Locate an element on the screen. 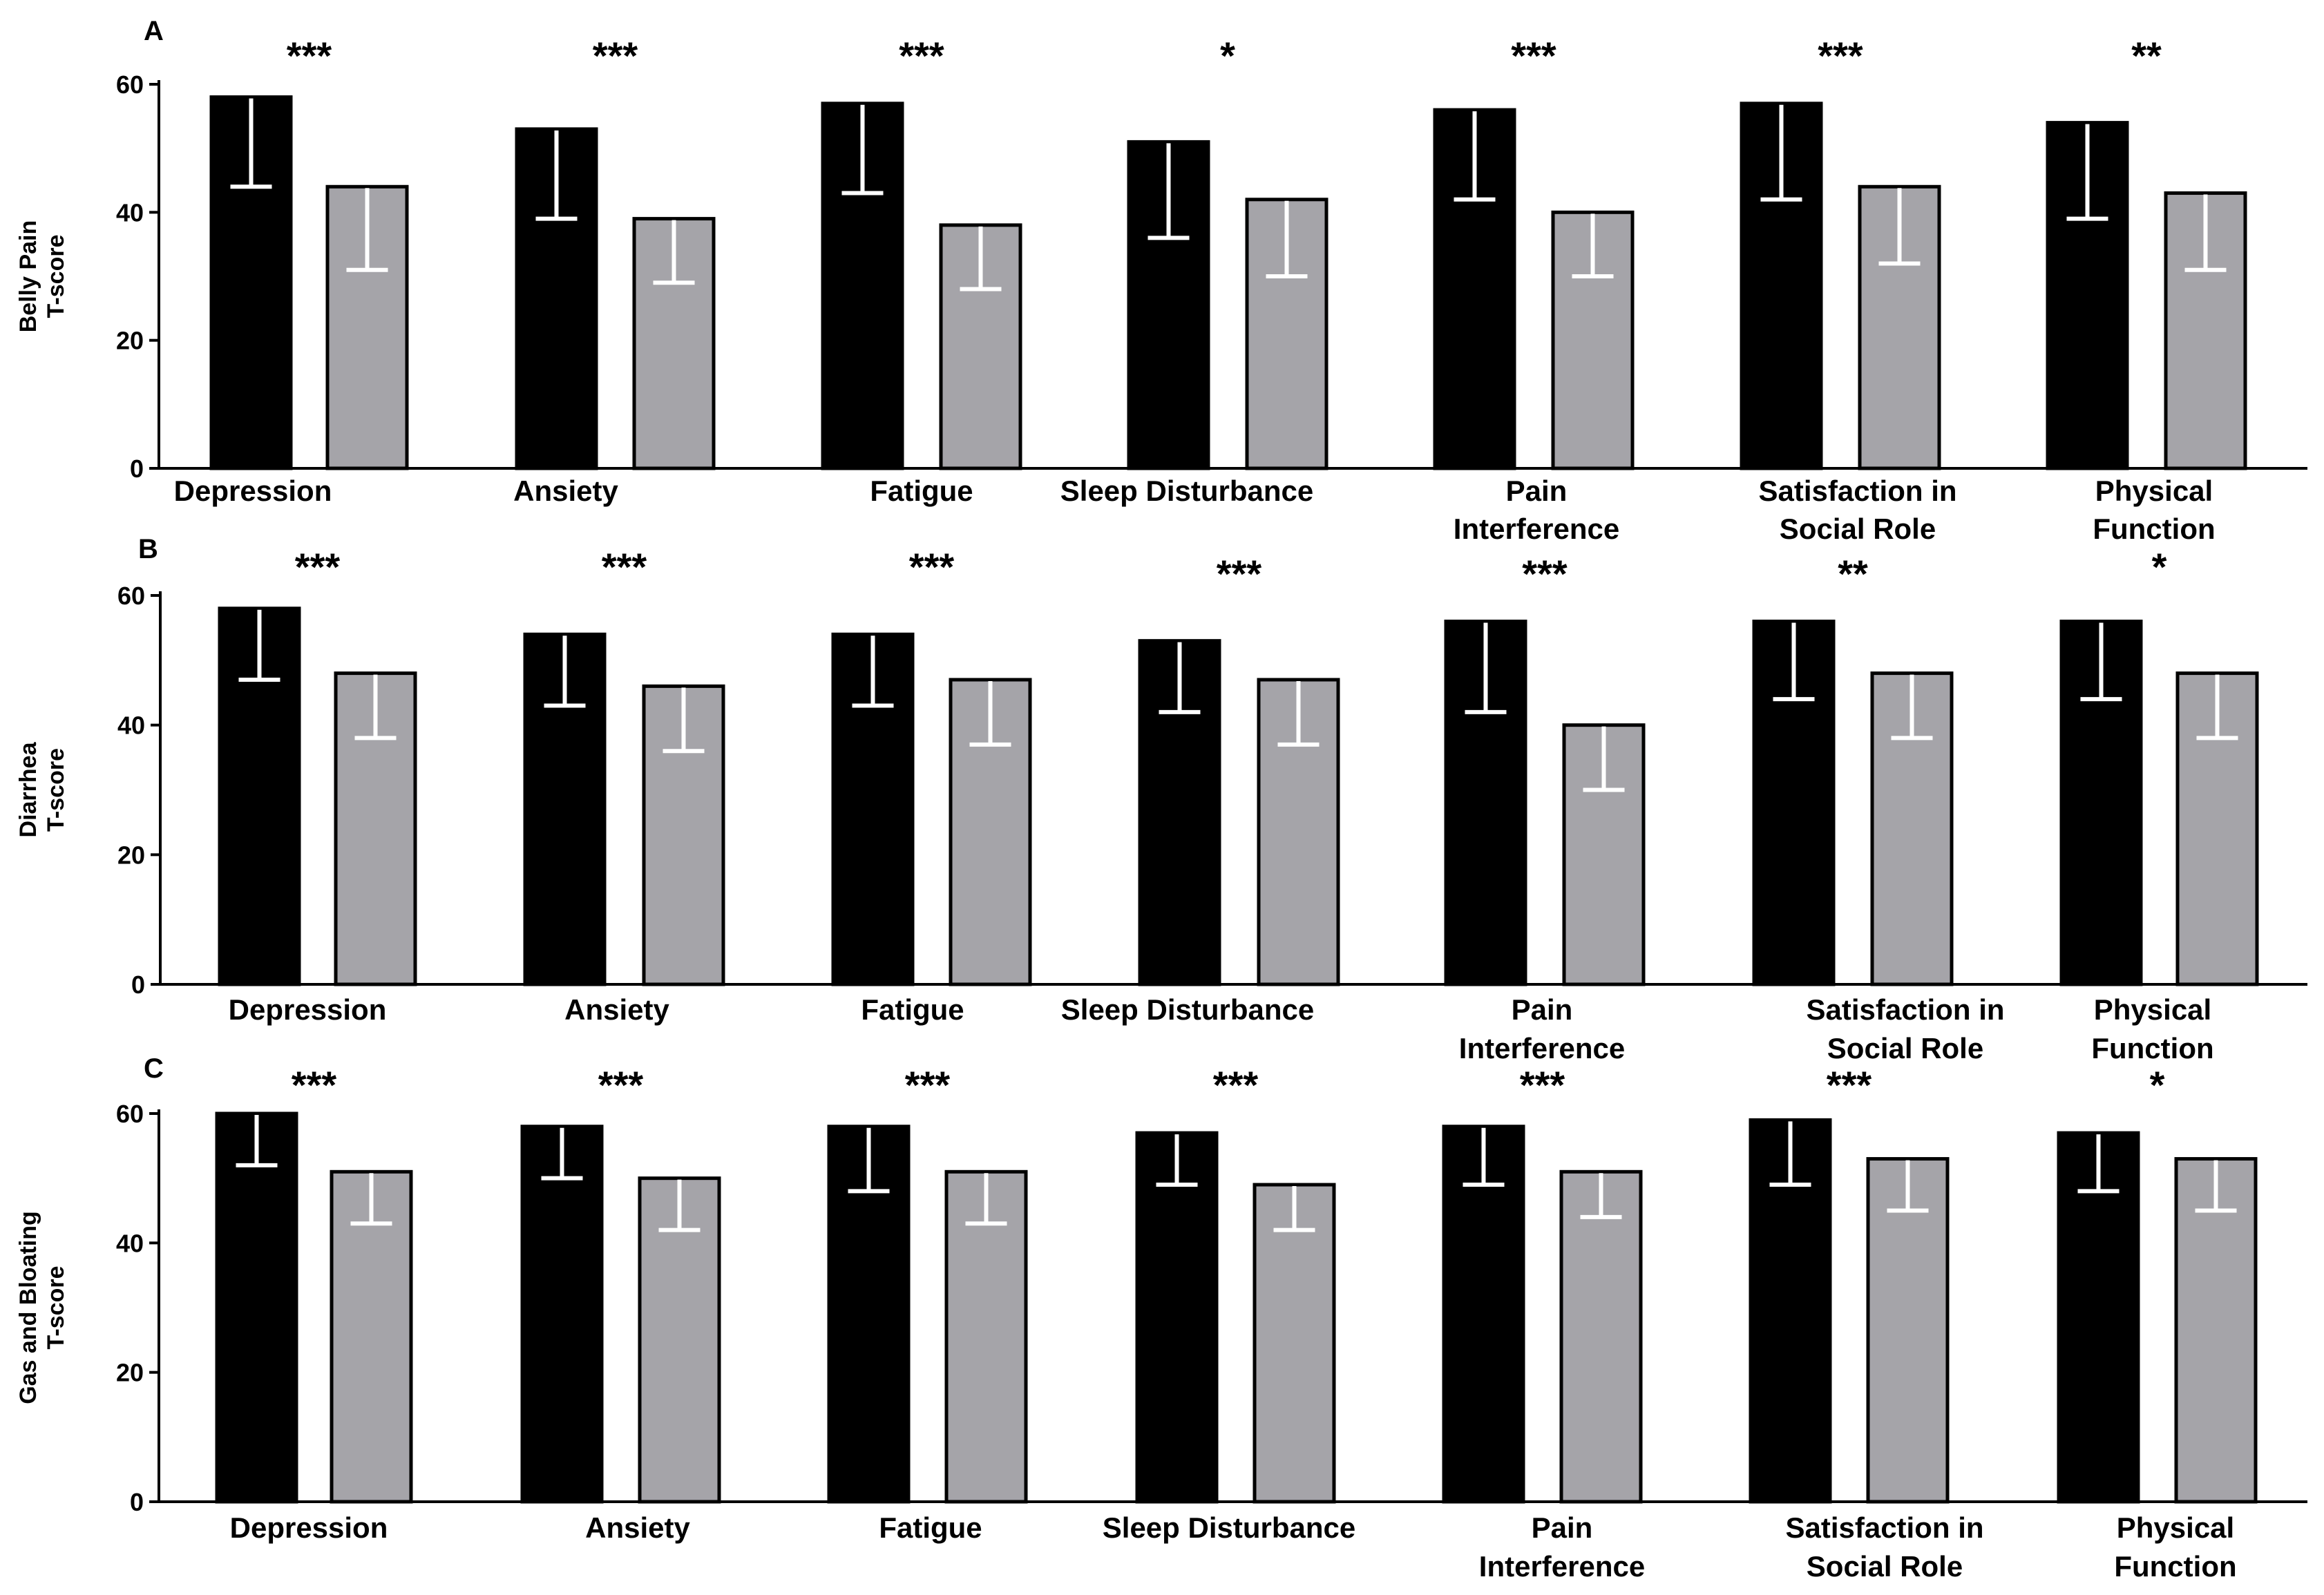  panel-letter: B is located at coordinates (148, 549).